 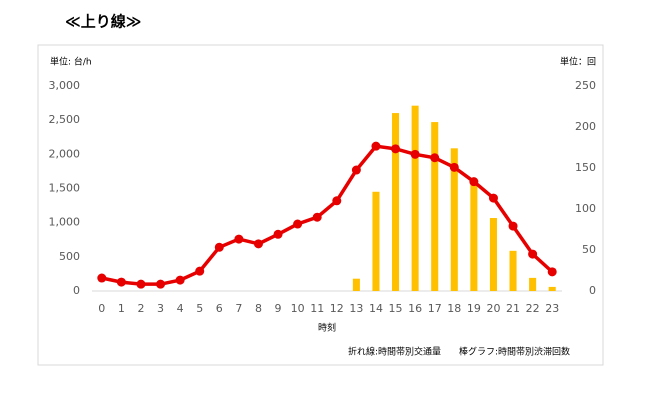 I want to click on x-tick-label: 17, so click(x=435, y=308).